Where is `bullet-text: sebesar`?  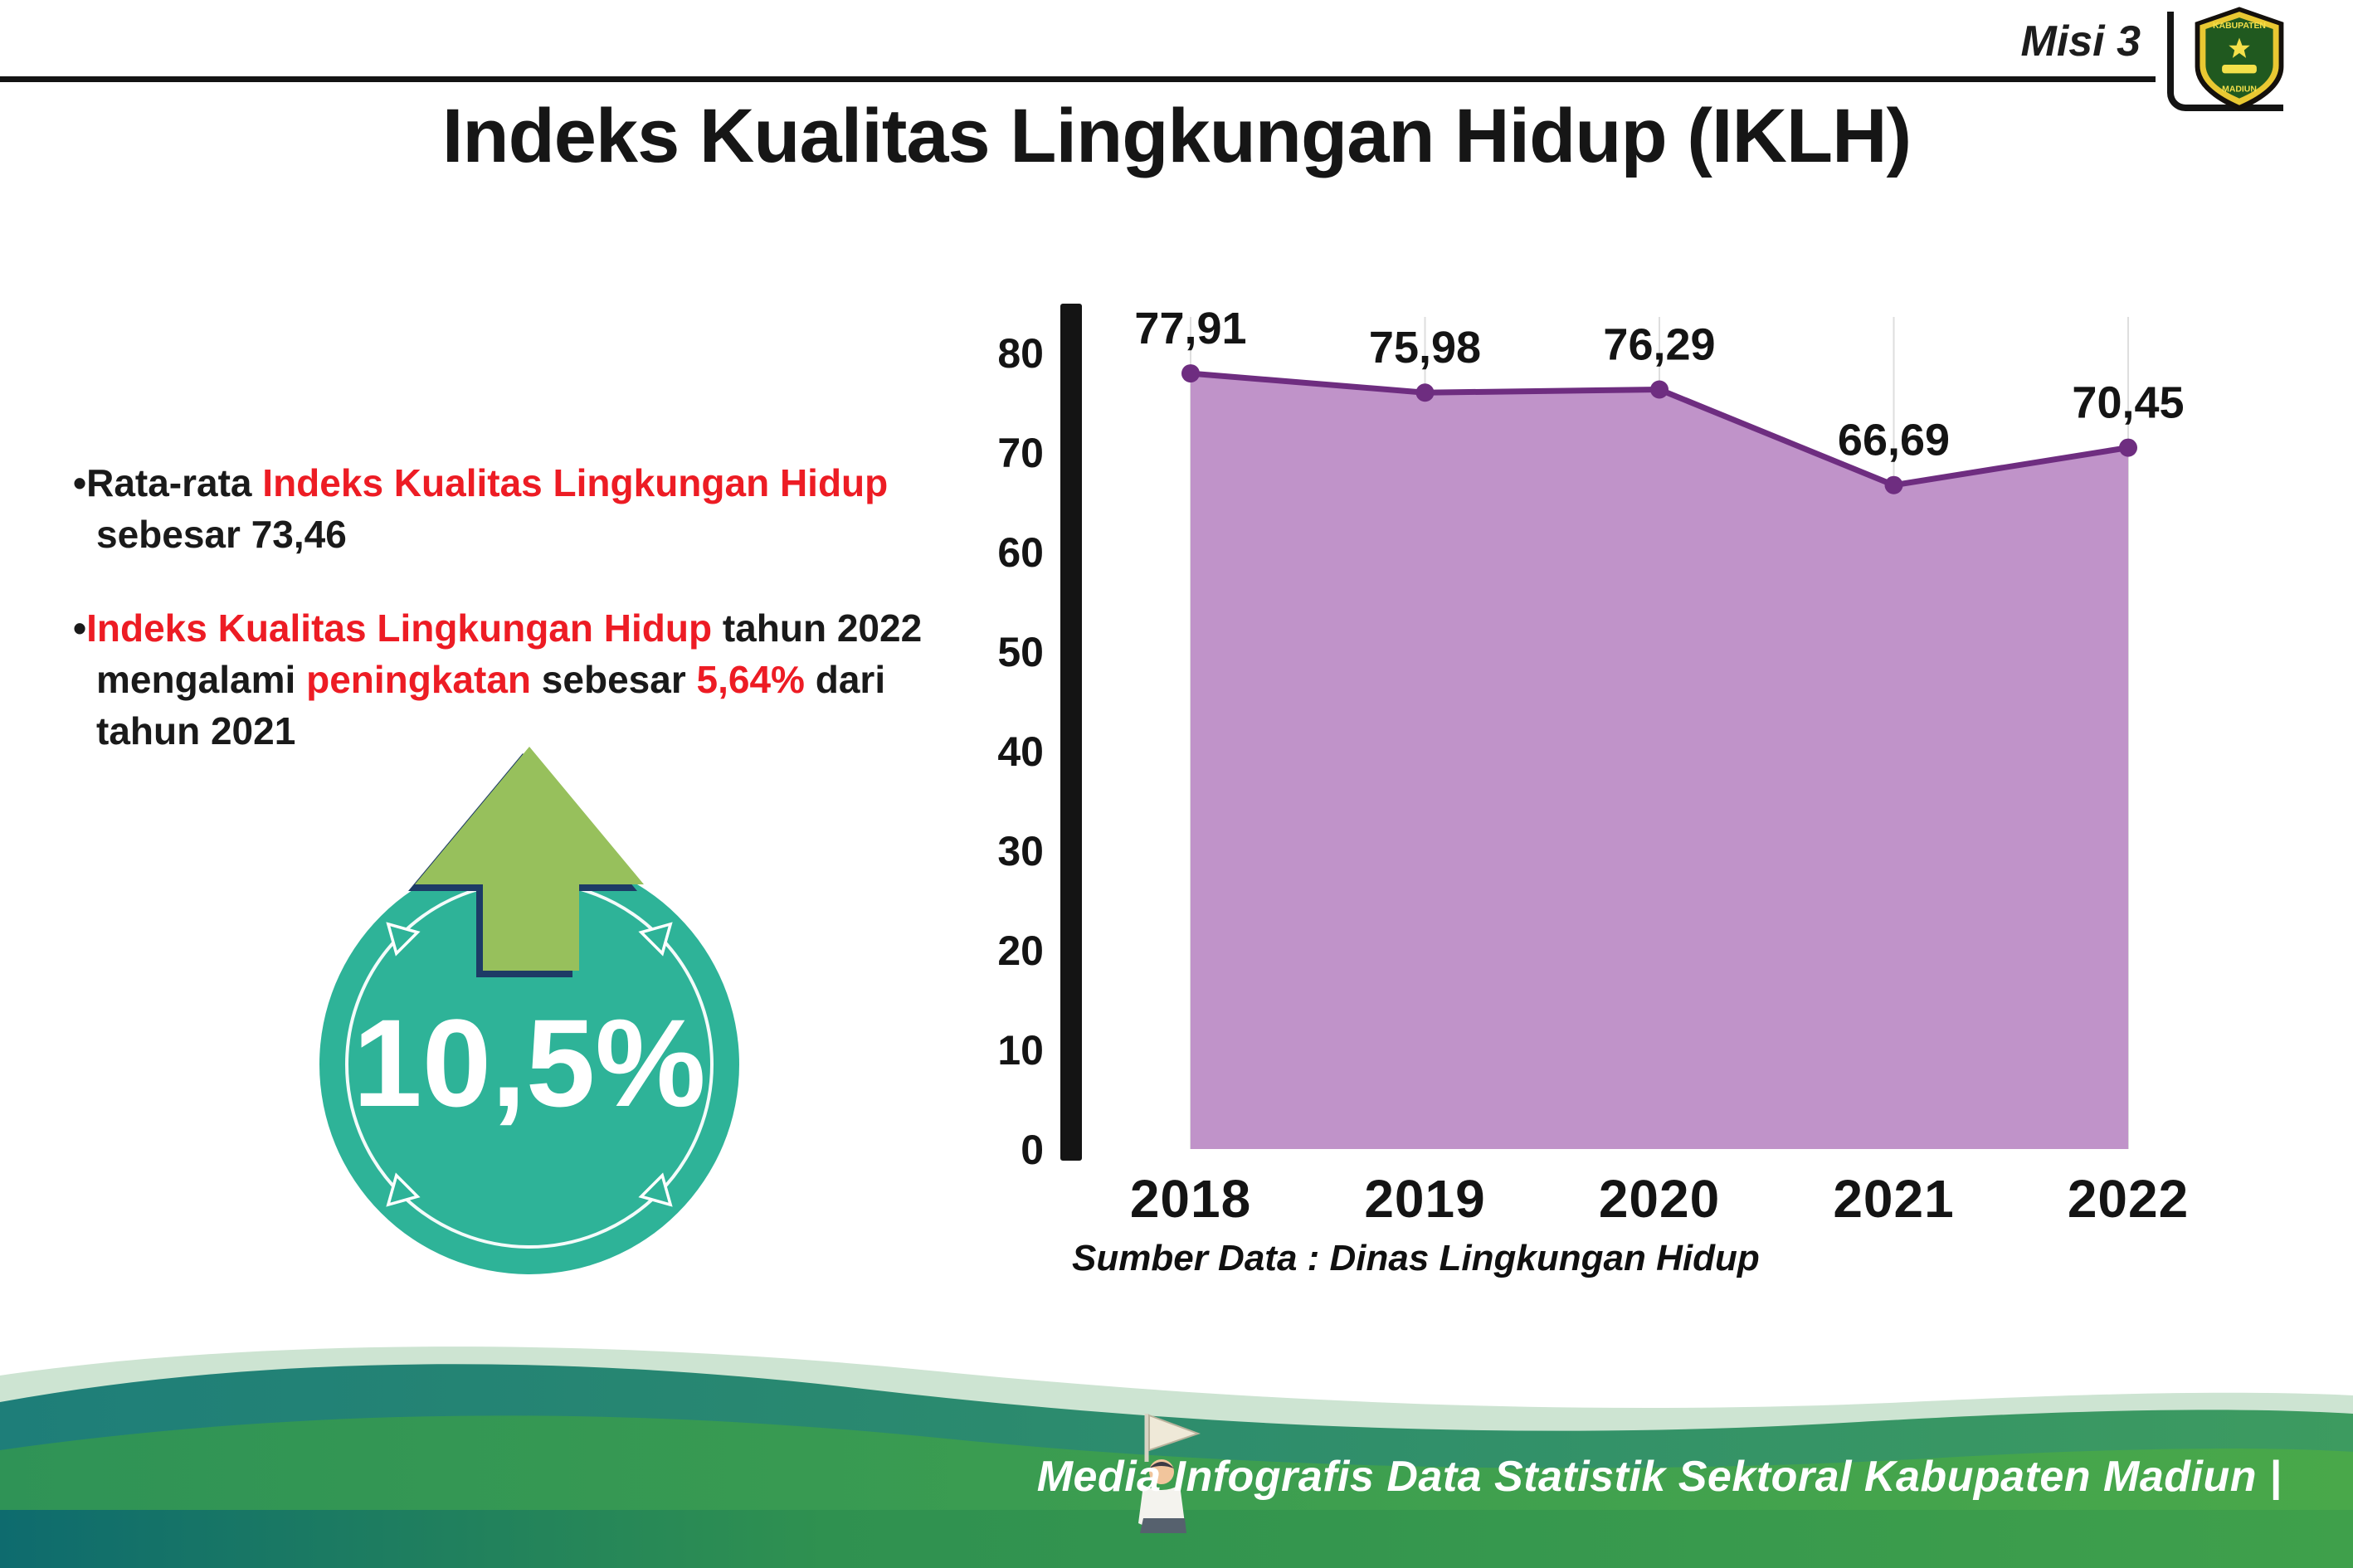 bullet-text: sebesar is located at coordinates (614, 679).